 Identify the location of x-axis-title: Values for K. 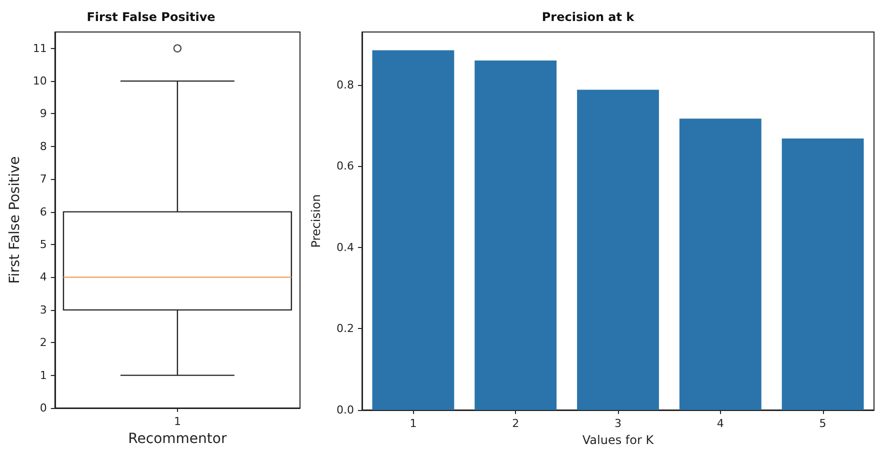
(618, 440).